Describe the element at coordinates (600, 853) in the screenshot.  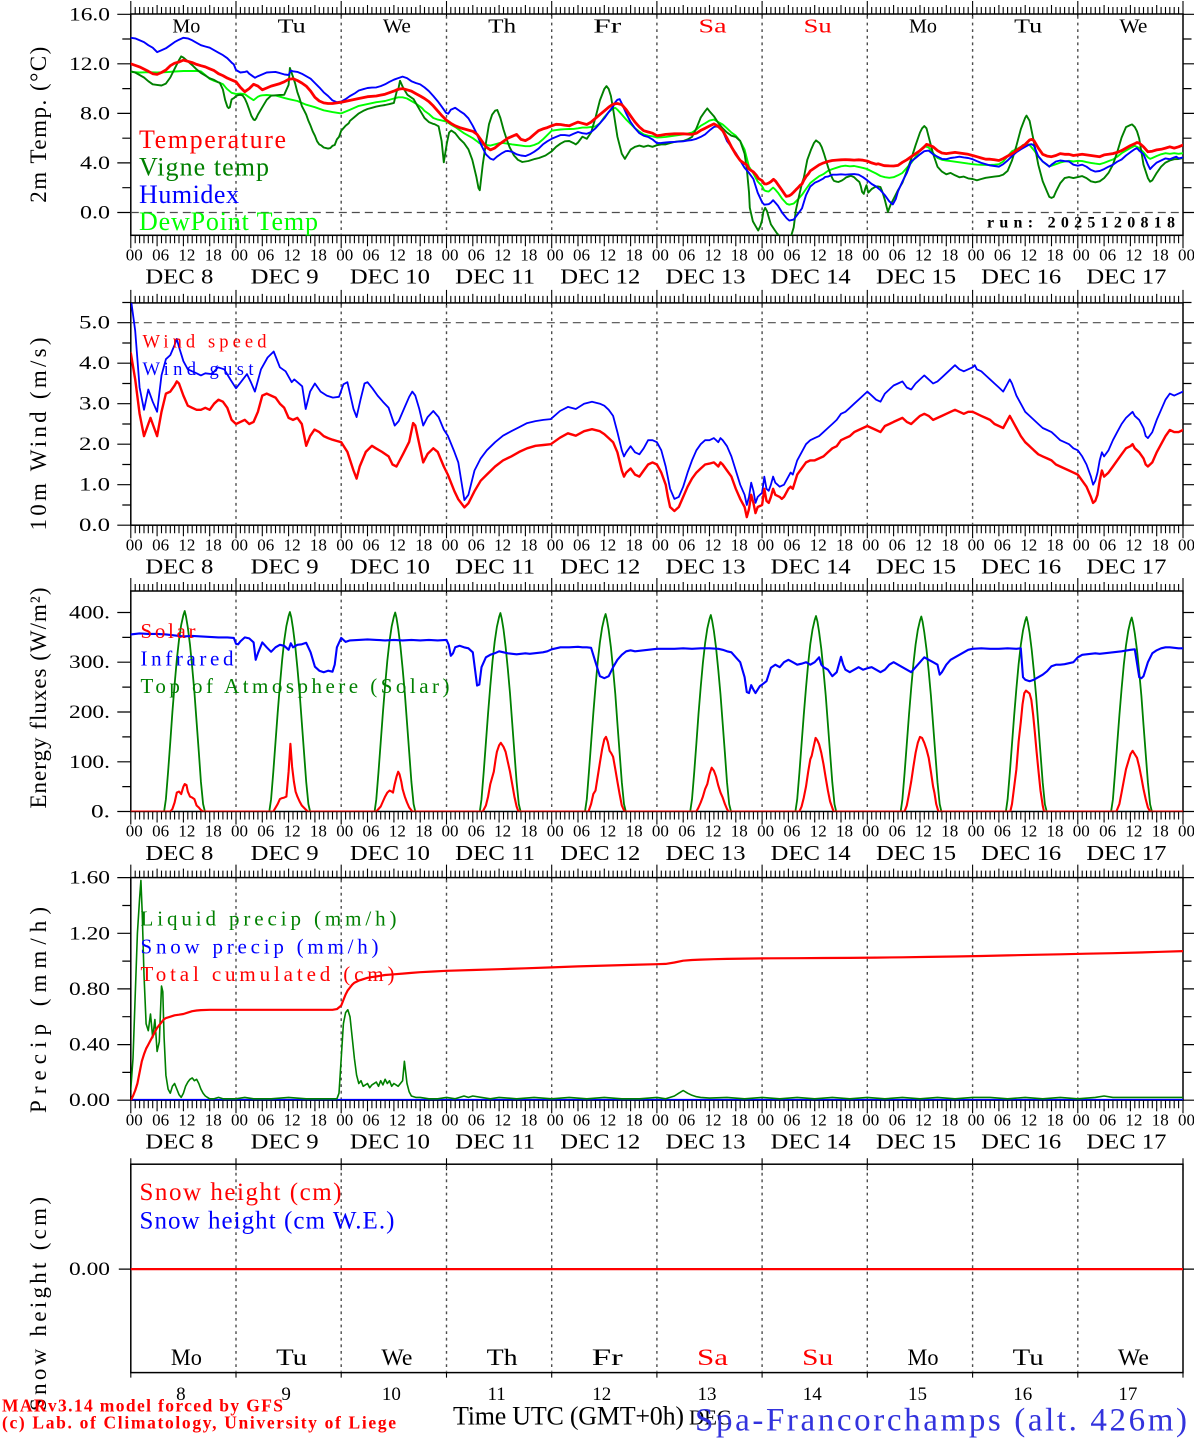
I see `svg-text: DEC 12` at that location.